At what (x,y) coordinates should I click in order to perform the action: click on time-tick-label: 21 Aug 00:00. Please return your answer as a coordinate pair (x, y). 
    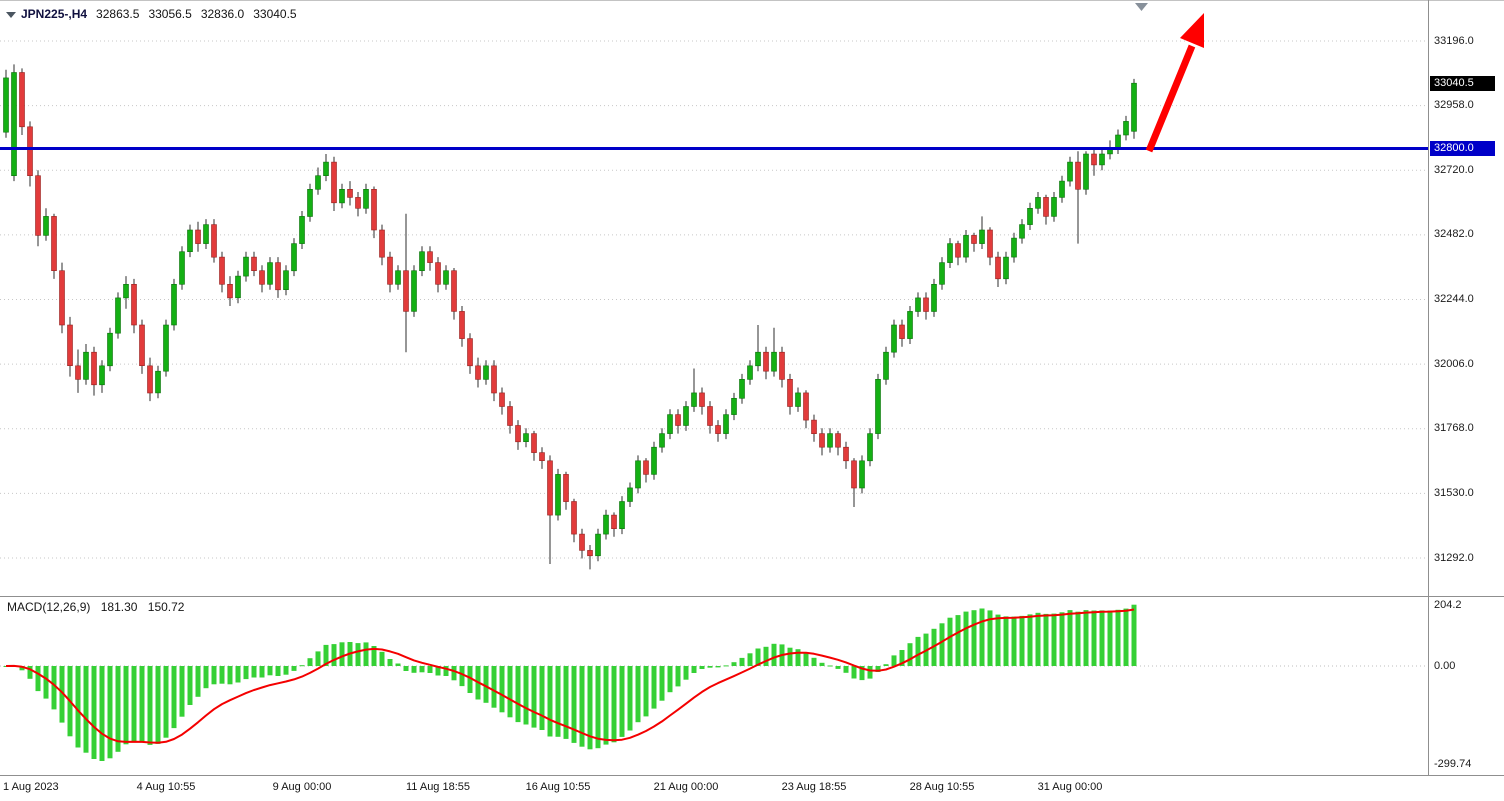
    Looking at the image, I should click on (686, 787).